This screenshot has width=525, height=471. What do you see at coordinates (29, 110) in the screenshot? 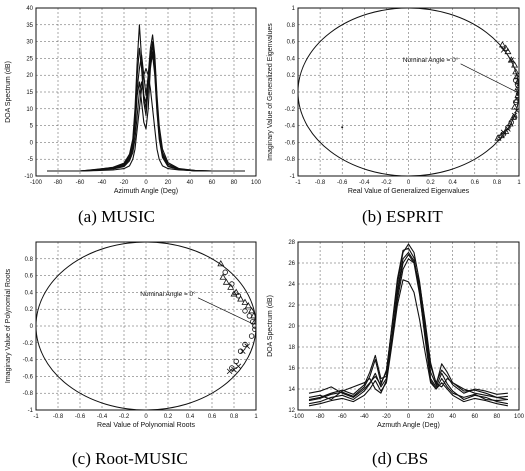
I see `y-tick-label: 10` at bounding box center [29, 110].